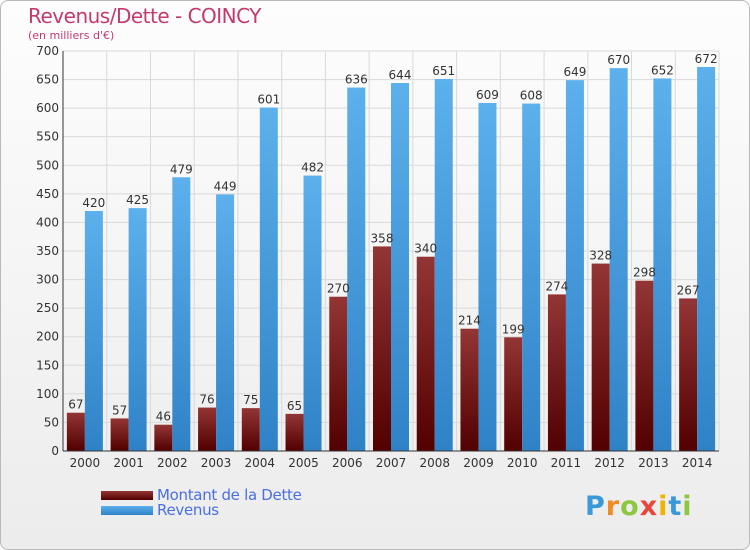  What do you see at coordinates (303, 463) in the screenshot?
I see `x-tick-label: 2005` at bounding box center [303, 463].